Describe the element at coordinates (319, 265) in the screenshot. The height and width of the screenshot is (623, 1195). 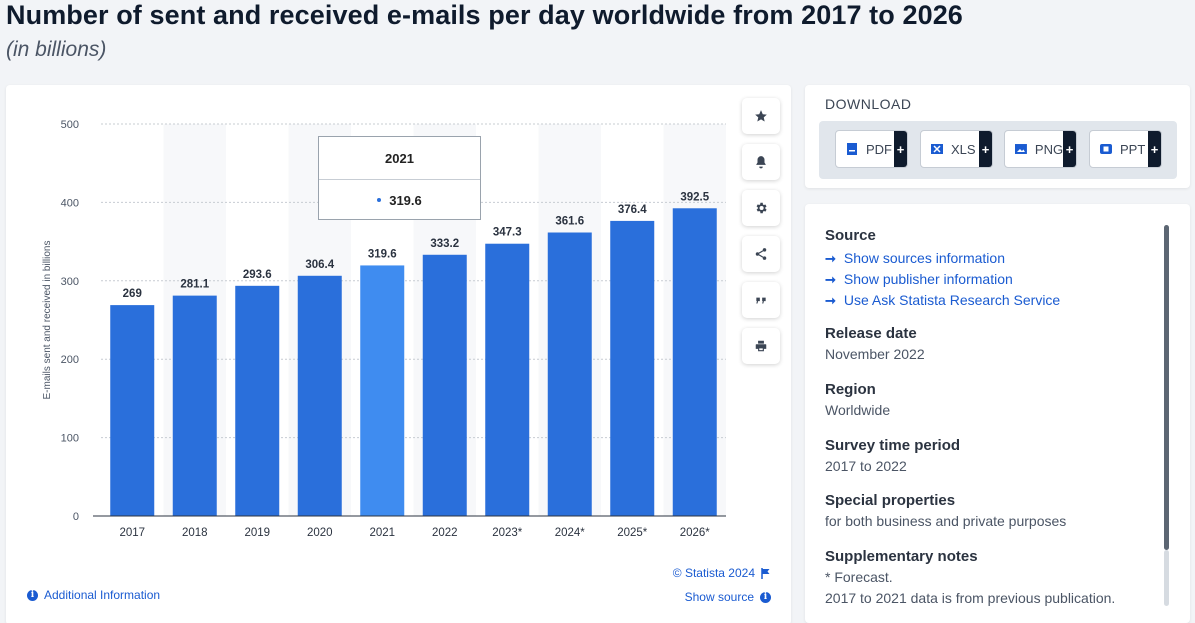
I see `bar-value-label: 306.4` at that location.